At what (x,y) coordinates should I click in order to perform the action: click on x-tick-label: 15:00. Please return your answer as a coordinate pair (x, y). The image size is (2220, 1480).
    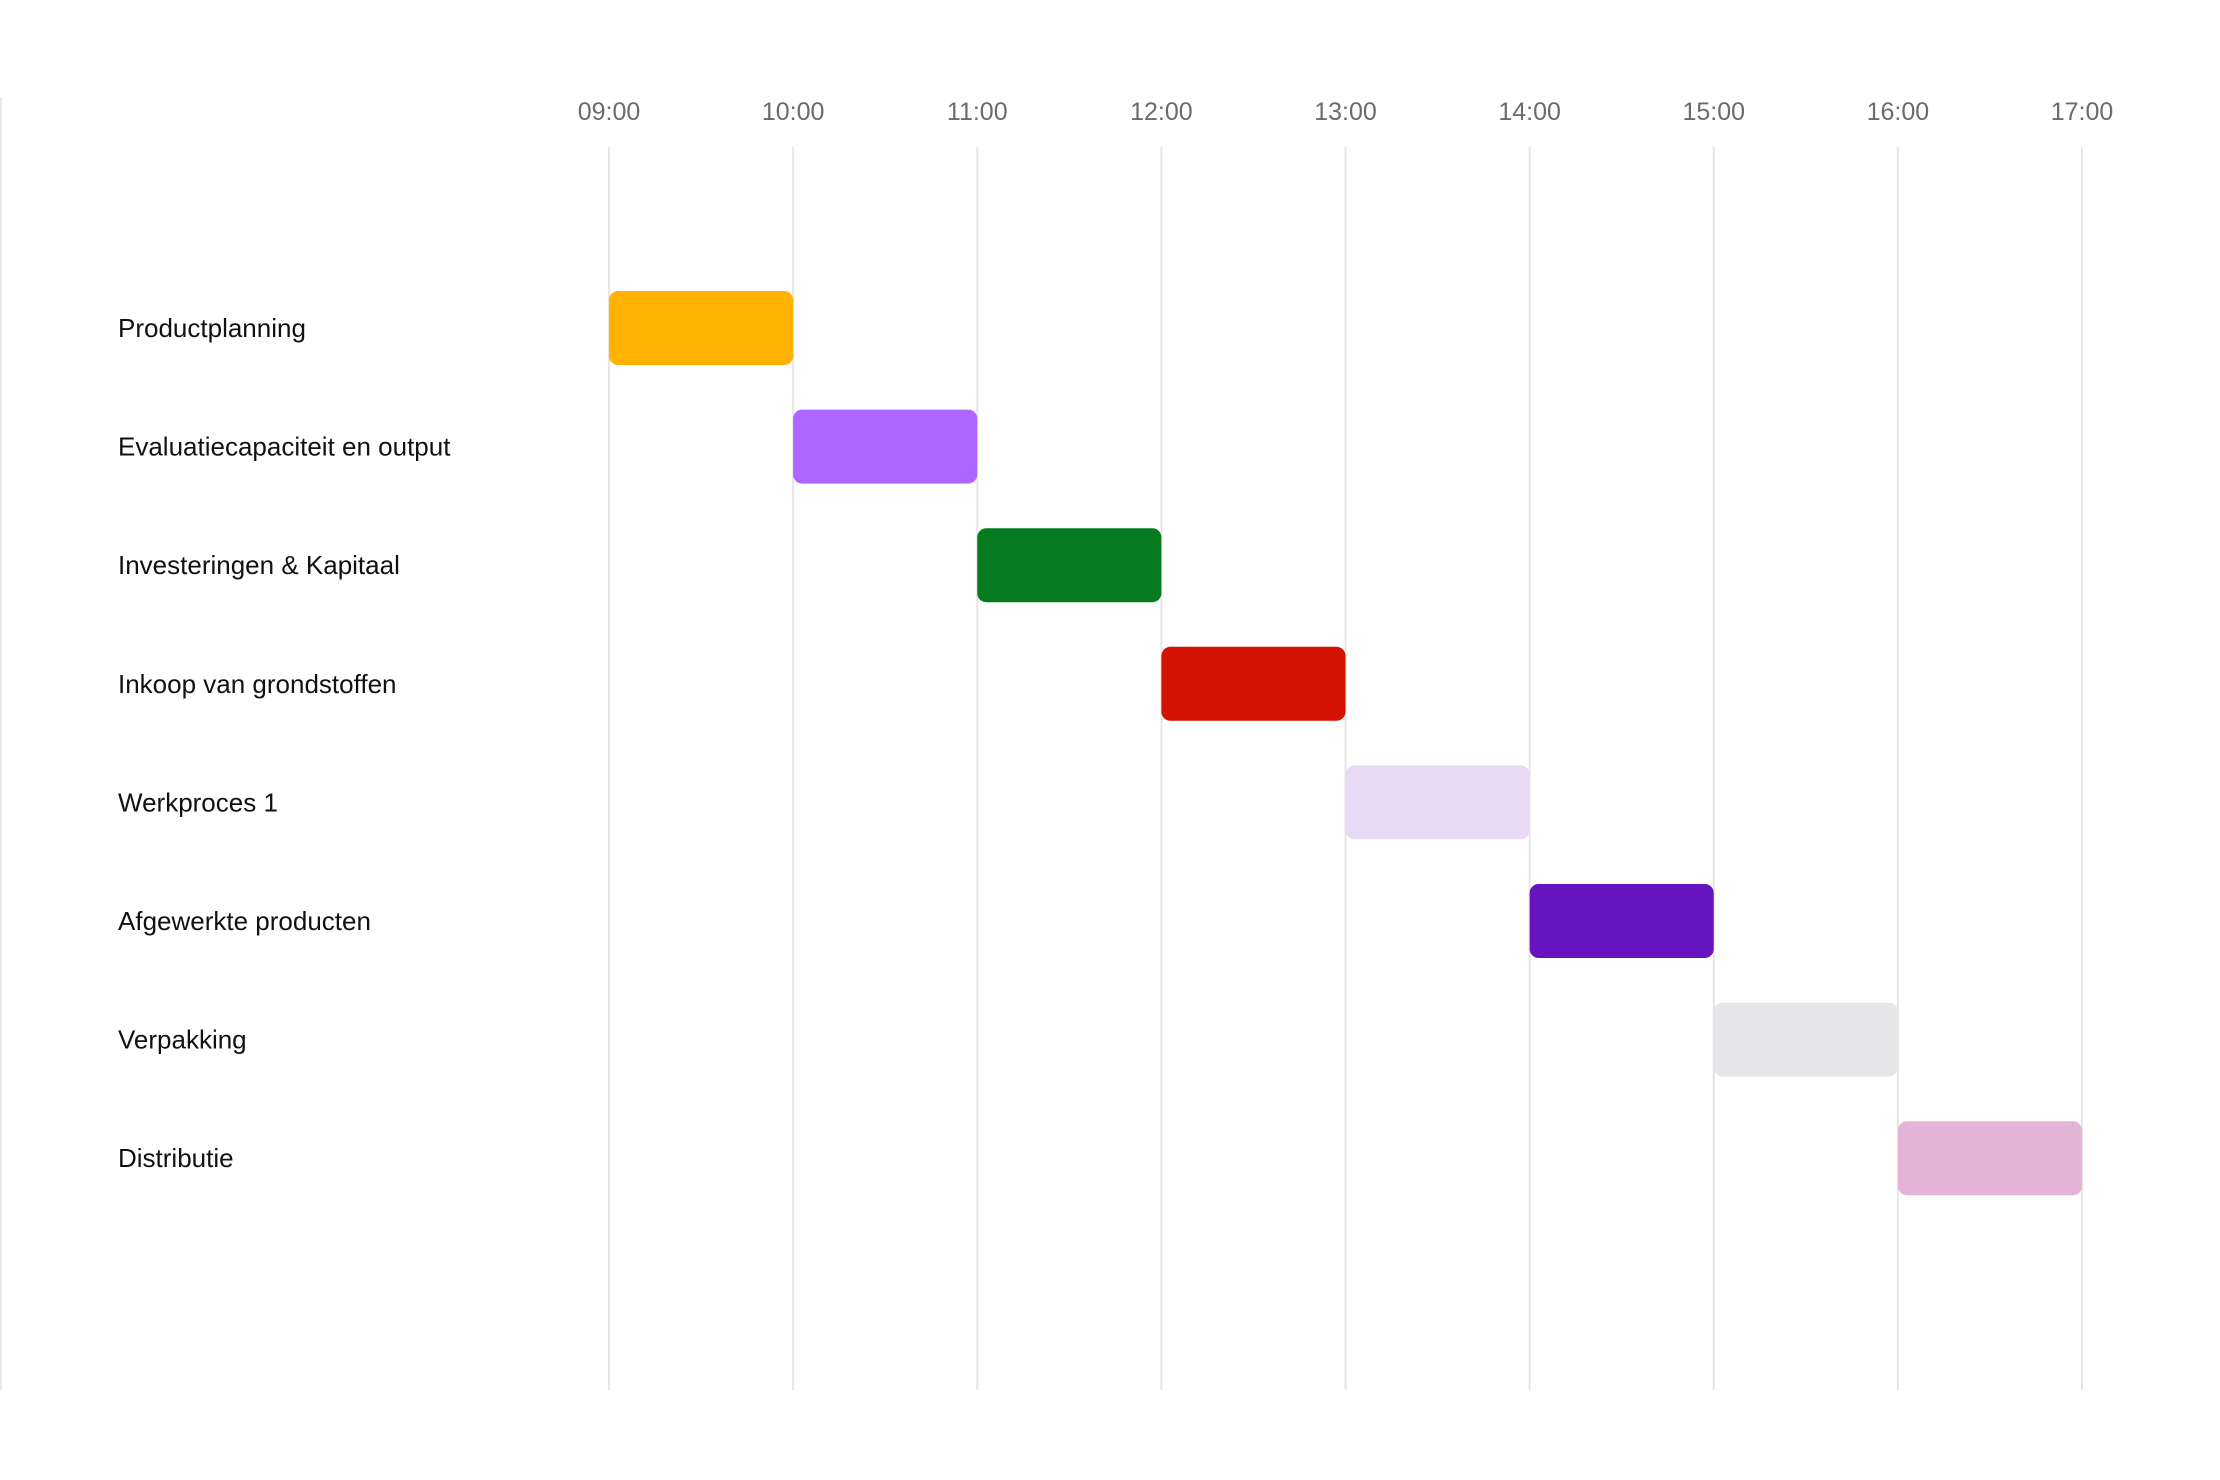
    Looking at the image, I should click on (1713, 112).